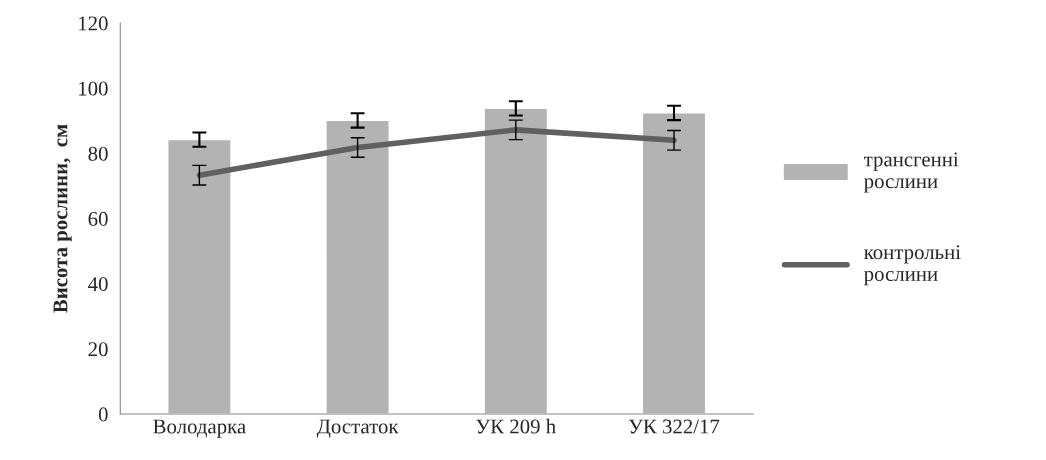 This screenshot has height=460, width=1046. I want to click on x-tick-label: Володарка, so click(199, 428).